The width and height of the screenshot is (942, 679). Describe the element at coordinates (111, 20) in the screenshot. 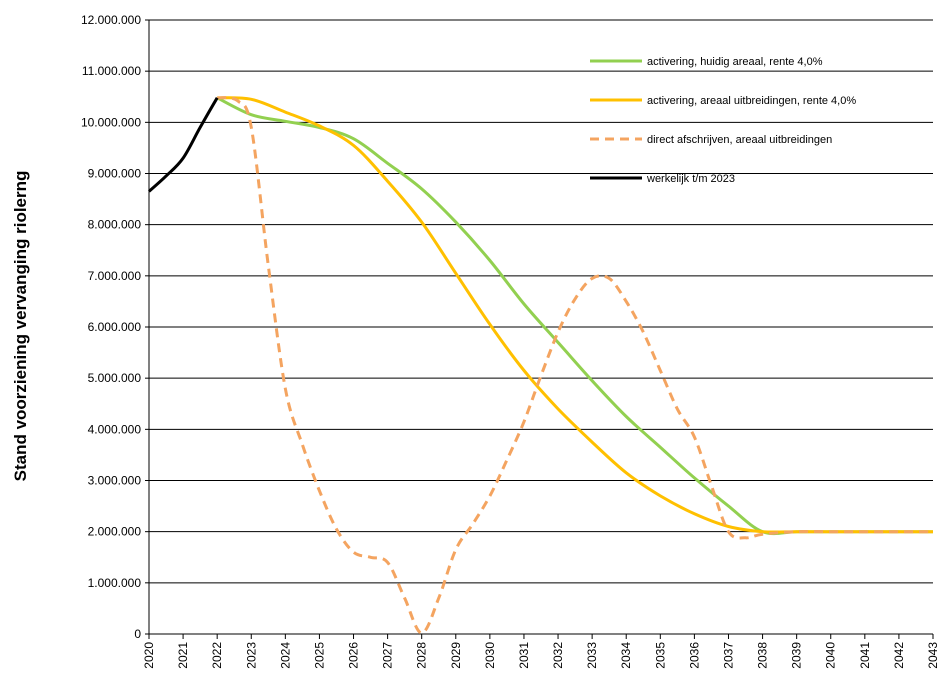

I see `y-tick-label: 12.000.000` at that location.